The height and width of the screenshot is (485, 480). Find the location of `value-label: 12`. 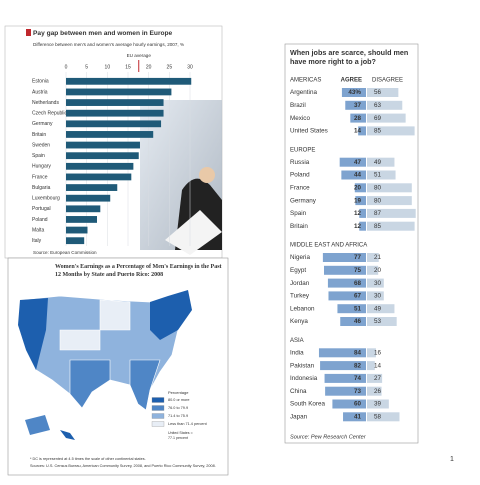

value-label: 12 is located at coordinates (358, 226).